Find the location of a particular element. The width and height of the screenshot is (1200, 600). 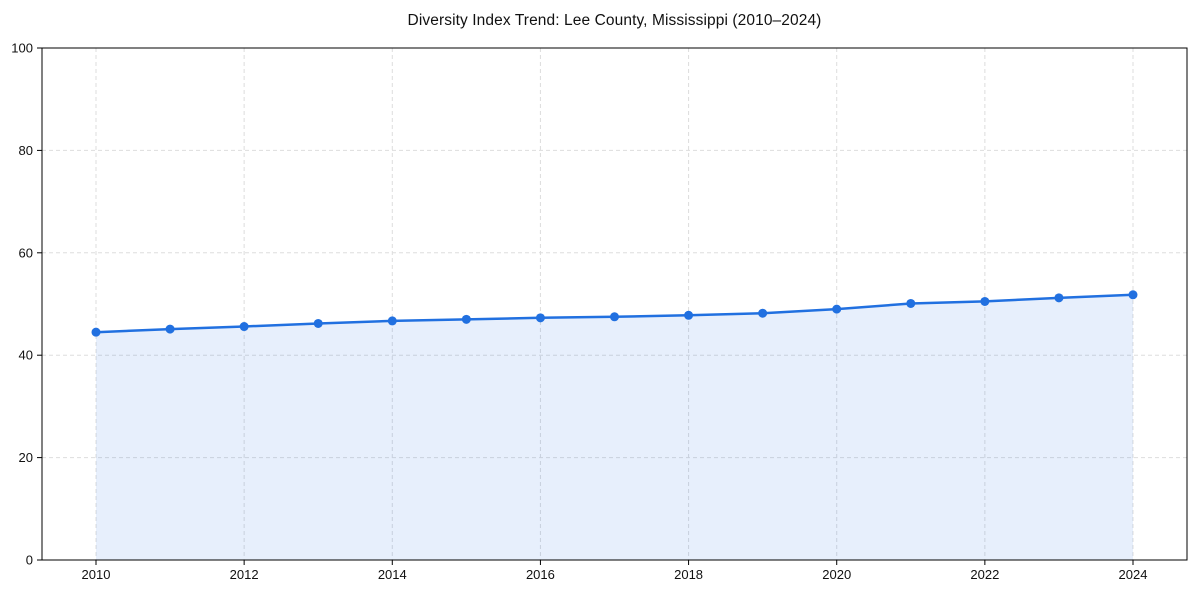

y-tick-label: 60 is located at coordinates (26, 252).